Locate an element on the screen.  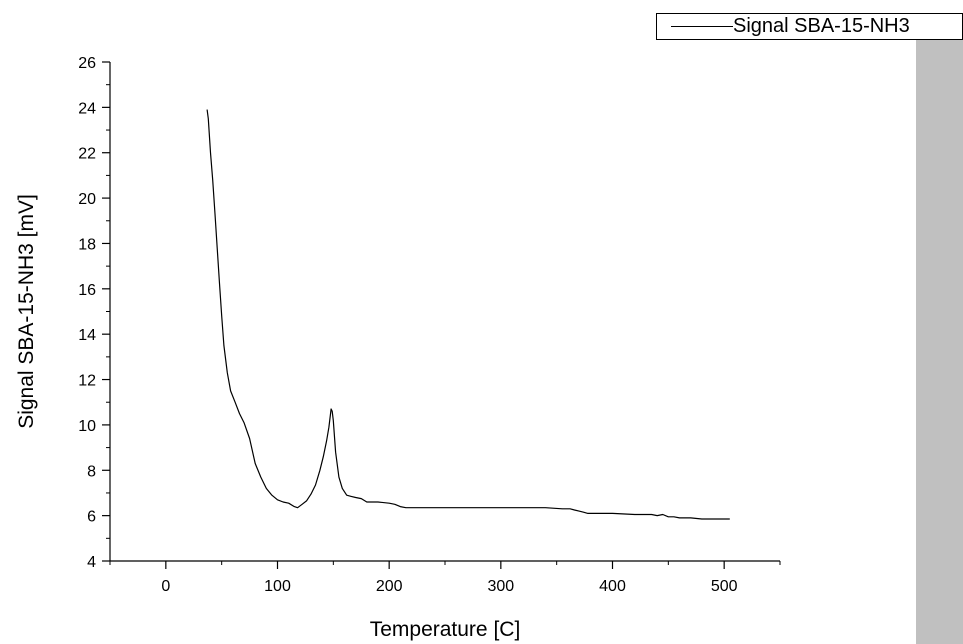
y-tick-label: 4 is located at coordinates (91, 562).